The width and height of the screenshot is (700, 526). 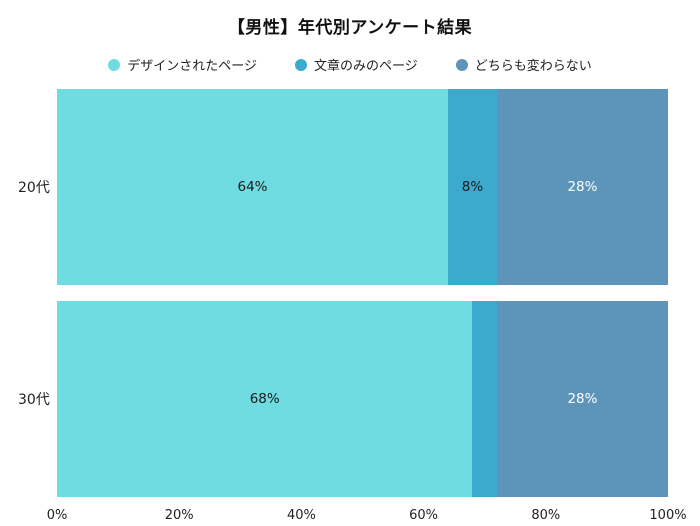 What do you see at coordinates (424, 515) in the screenshot?
I see `x-tick-label: 60%` at bounding box center [424, 515].